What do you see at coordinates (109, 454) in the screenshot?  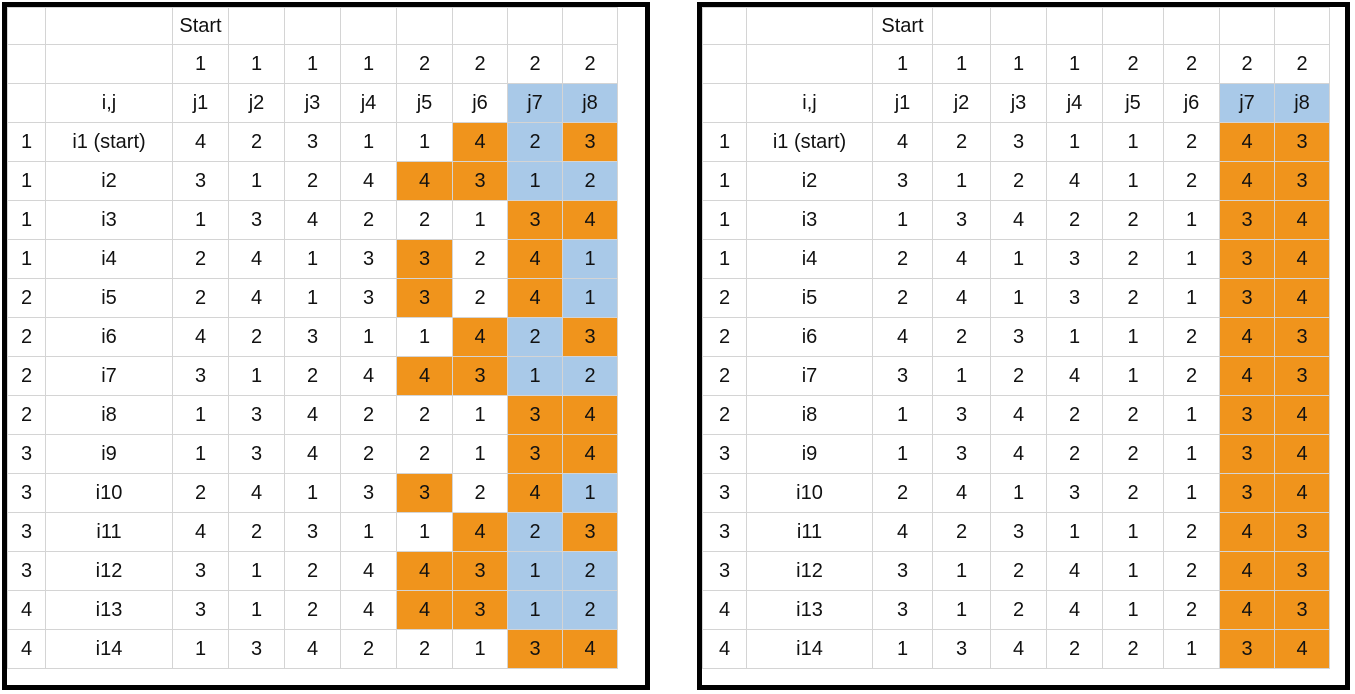 I see `row-label-cell: i9` at bounding box center [109, 454].